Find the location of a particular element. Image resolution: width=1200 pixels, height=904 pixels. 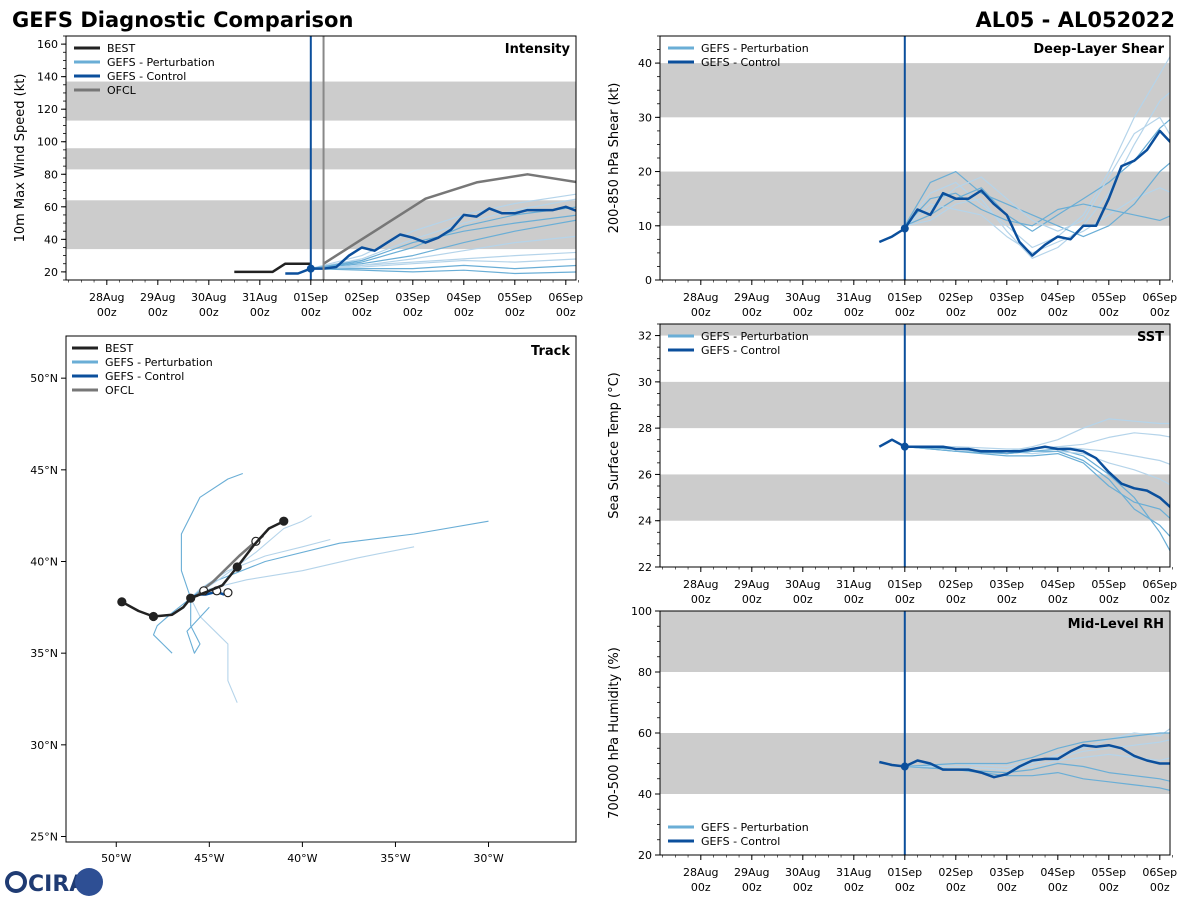

shear-xtick-hour-5: 00z is located at coordinates (956, 312).